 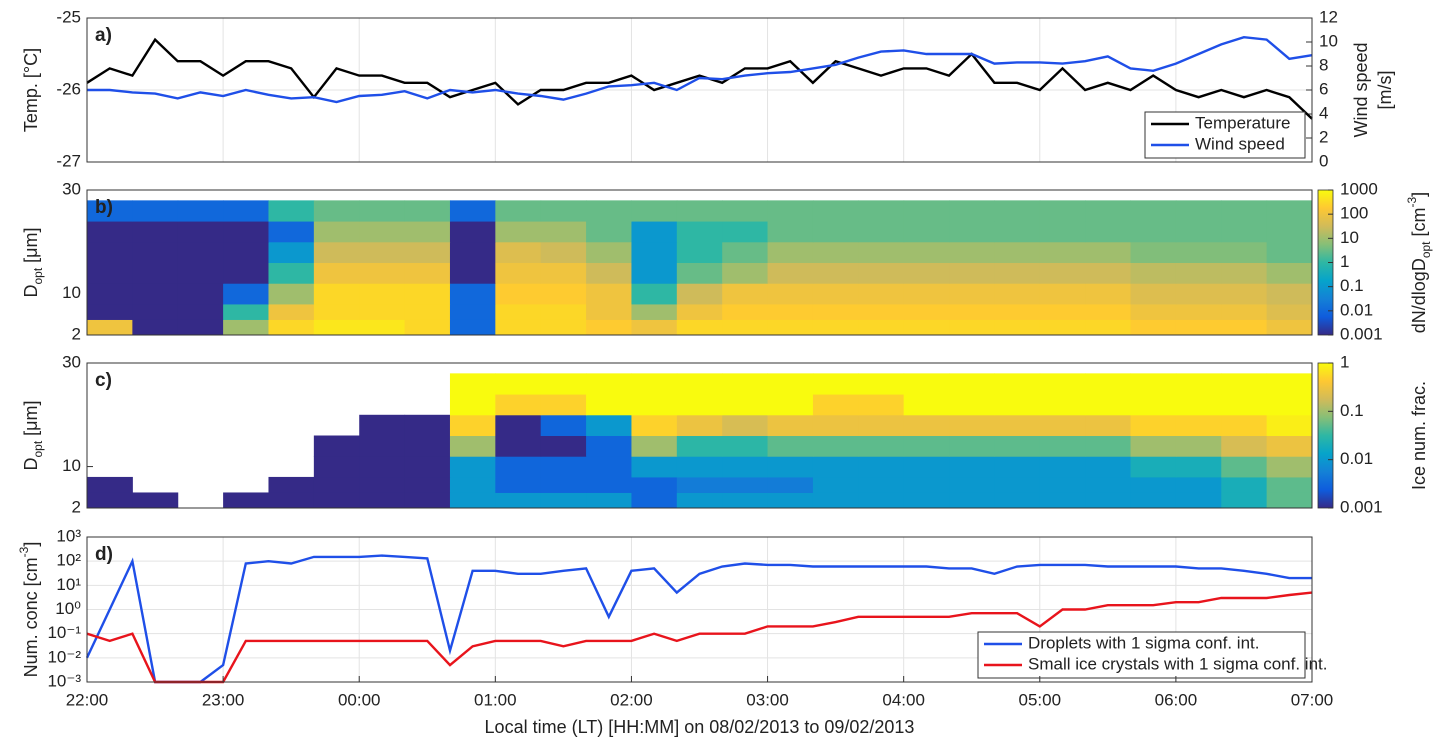 What do you see at coordinates (1419, 435) in the screenshot?
I see `colorbar-label-part: Ice num. frac.` at bounding box center [1419, 435].